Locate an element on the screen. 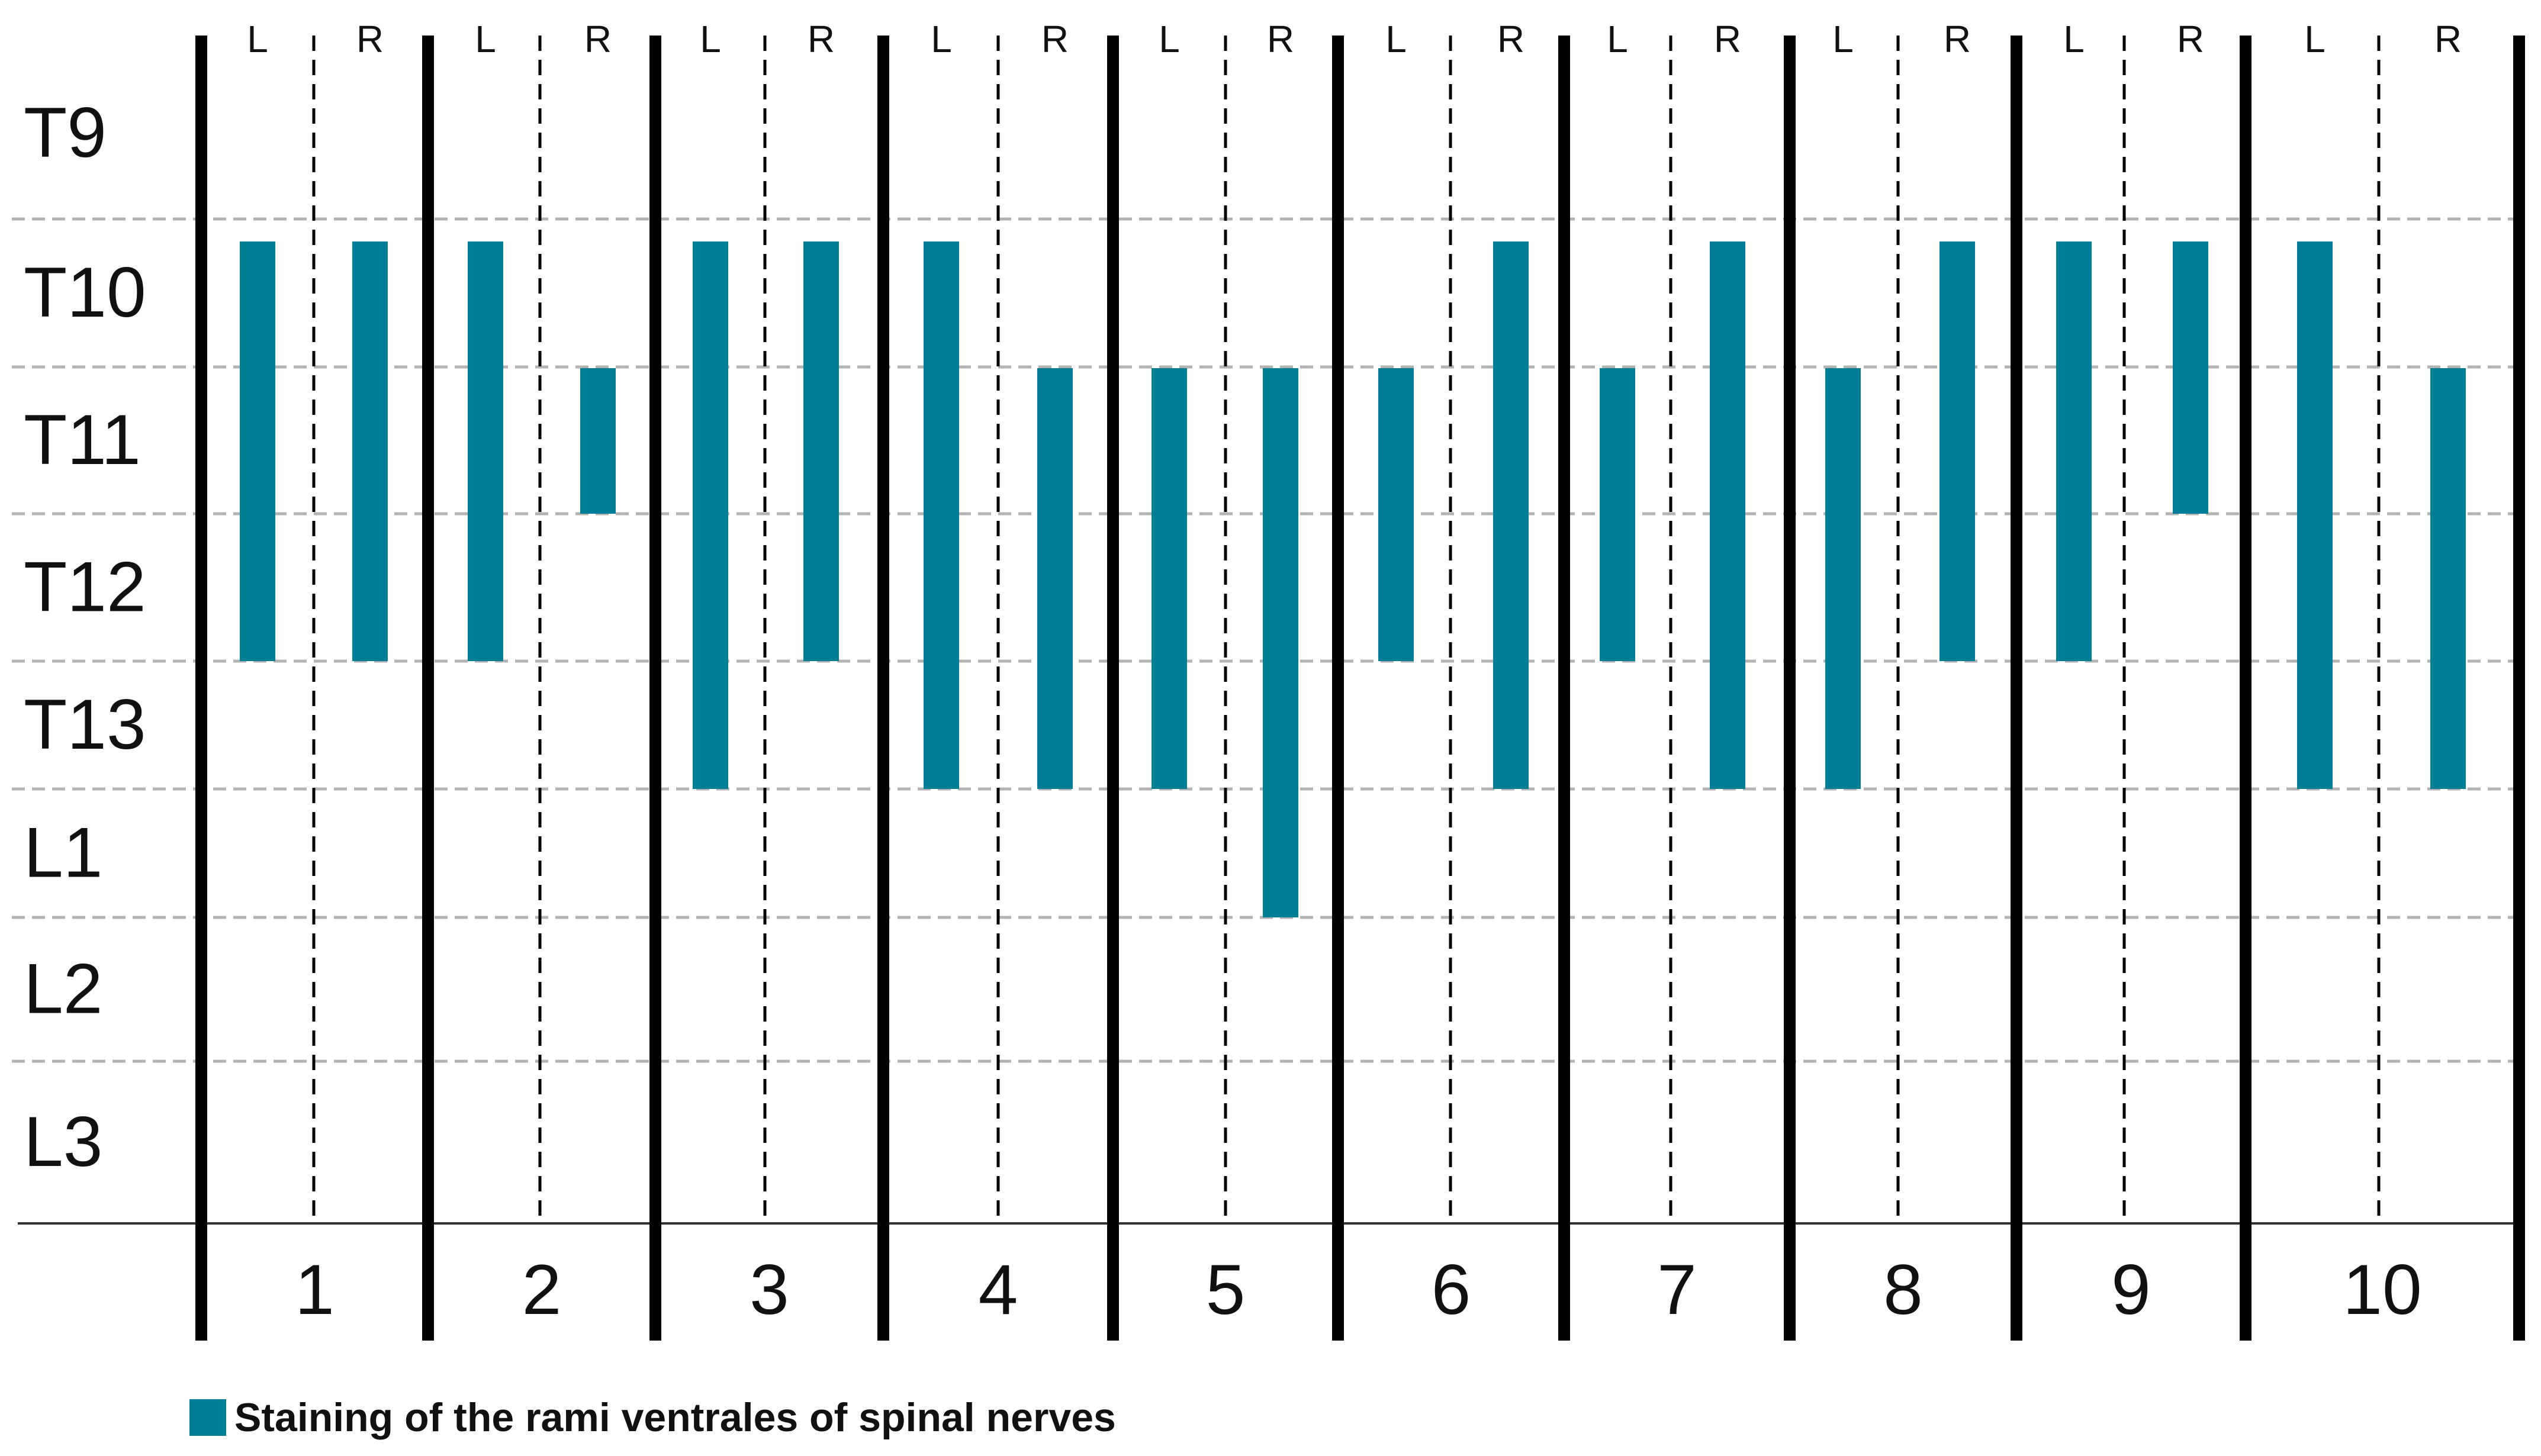 This screenshot has height=1456, width=2541. bar-2-r is located at coordinates (598, 441).